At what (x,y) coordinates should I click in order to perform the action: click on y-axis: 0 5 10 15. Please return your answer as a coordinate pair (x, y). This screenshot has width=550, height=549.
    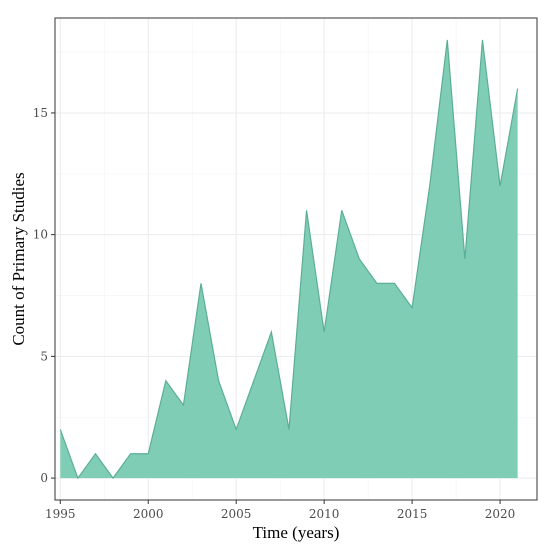
    Looking at the image, I should click on (44, 295).